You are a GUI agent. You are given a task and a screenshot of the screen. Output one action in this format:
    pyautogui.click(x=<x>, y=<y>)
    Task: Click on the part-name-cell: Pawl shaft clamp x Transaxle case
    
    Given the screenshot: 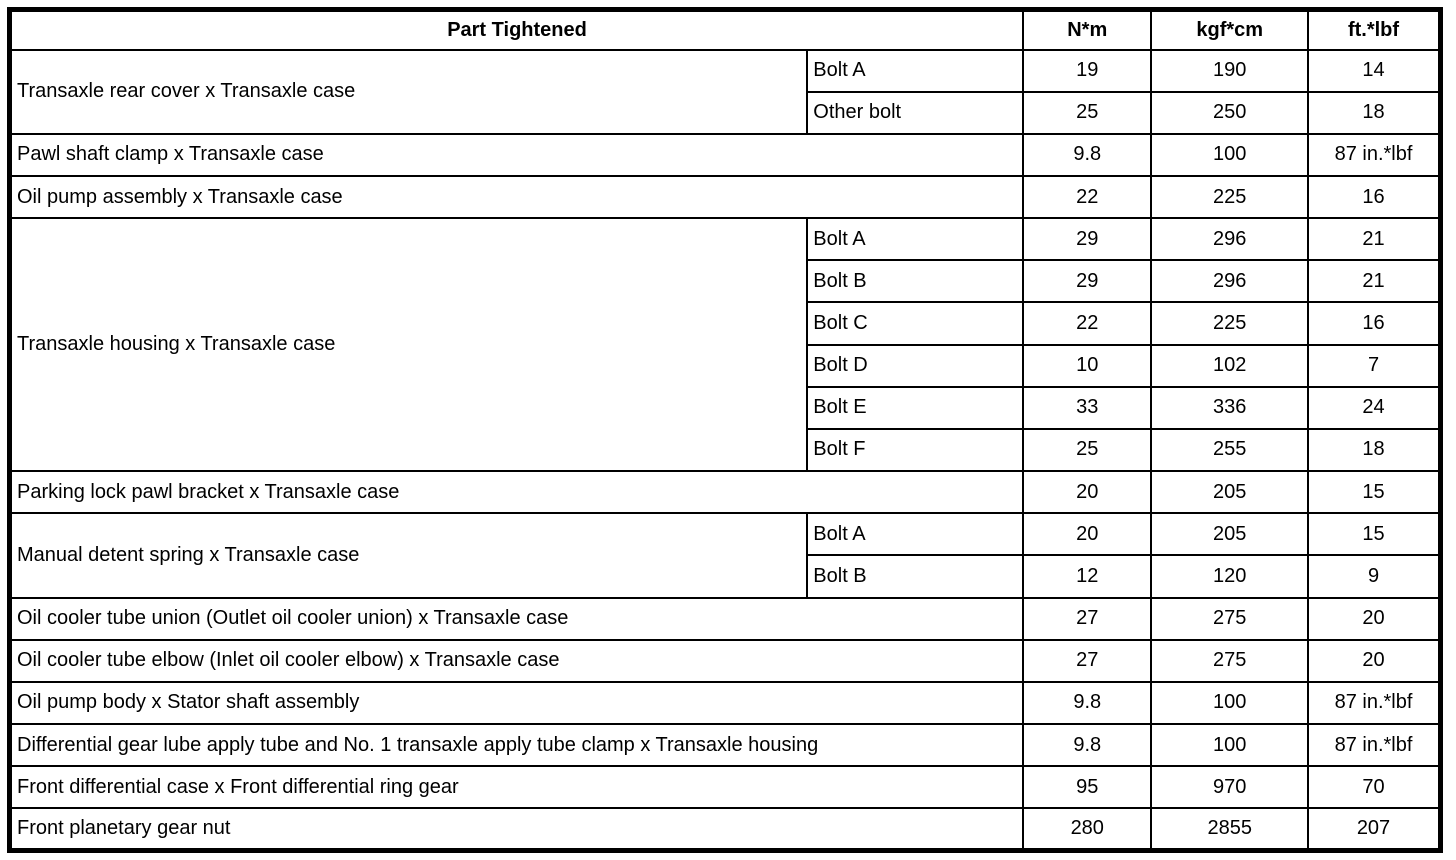 What is the action you would take?
    pyautogui.click(x=516, y=154)
    